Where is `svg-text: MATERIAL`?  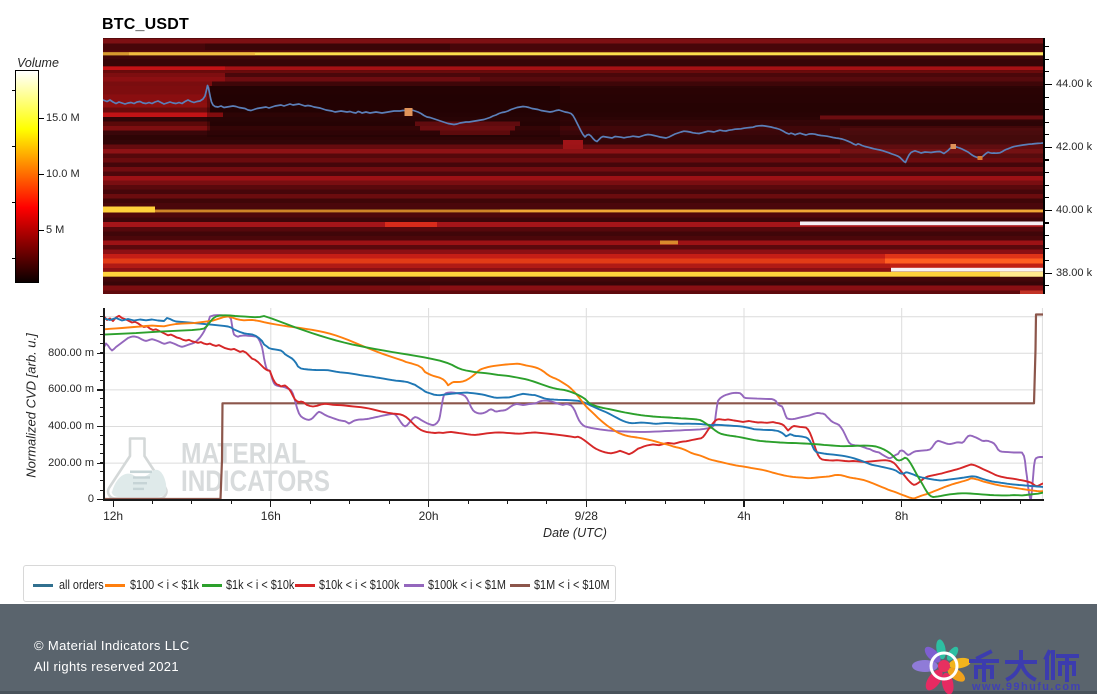 svg-text: MATERIAL is located at coordinates (243, 454).